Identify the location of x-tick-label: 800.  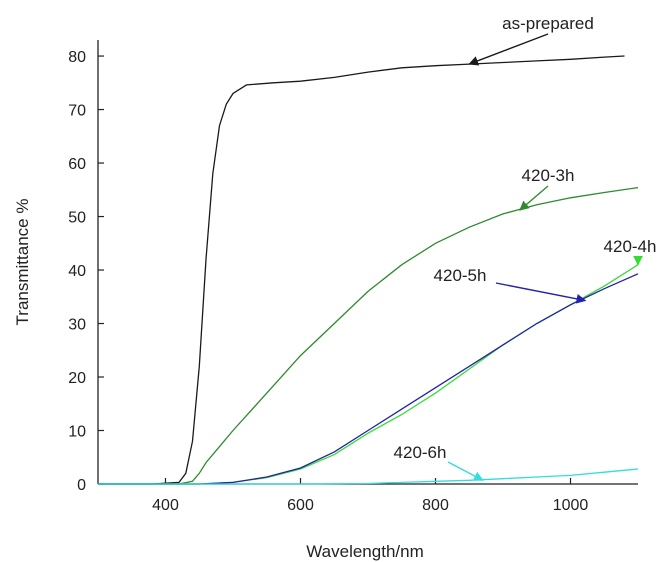
(435, 505).